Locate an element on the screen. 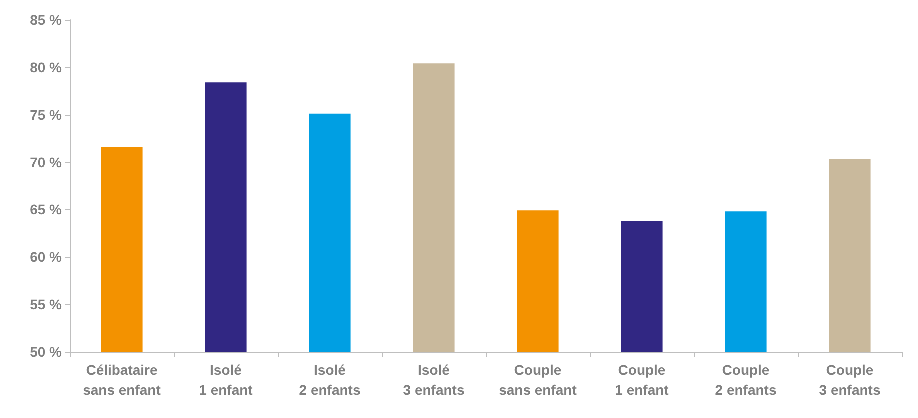 Image resolution: width=918 pixels, height=418 pixels. y-tick-label: 55 % is located at coordinates (46, 304).